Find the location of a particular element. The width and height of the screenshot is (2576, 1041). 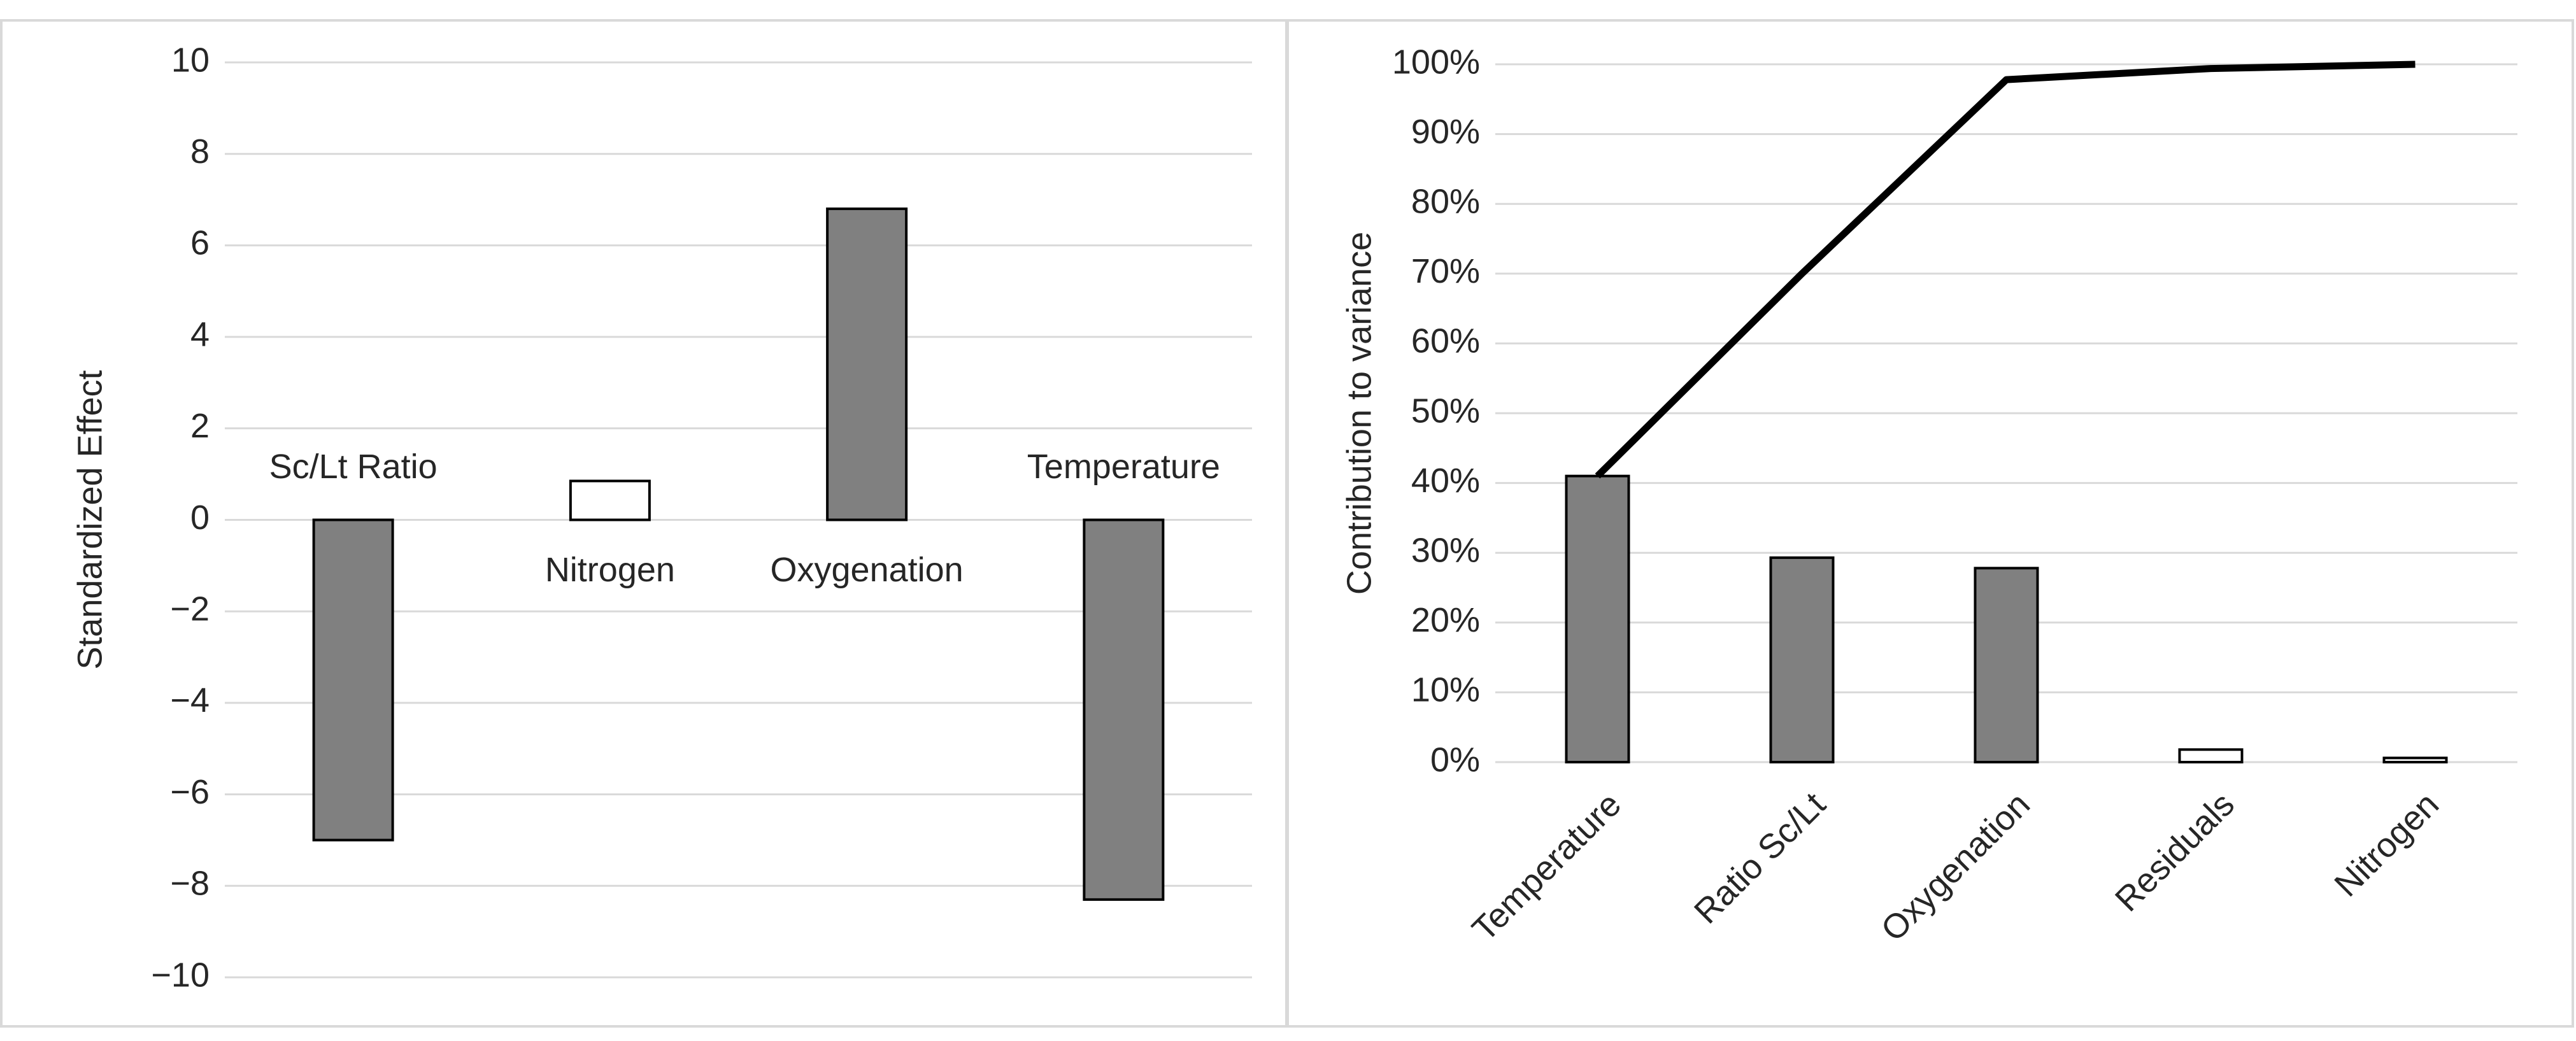

cumulative-line is located at coordinates (2006, 269).